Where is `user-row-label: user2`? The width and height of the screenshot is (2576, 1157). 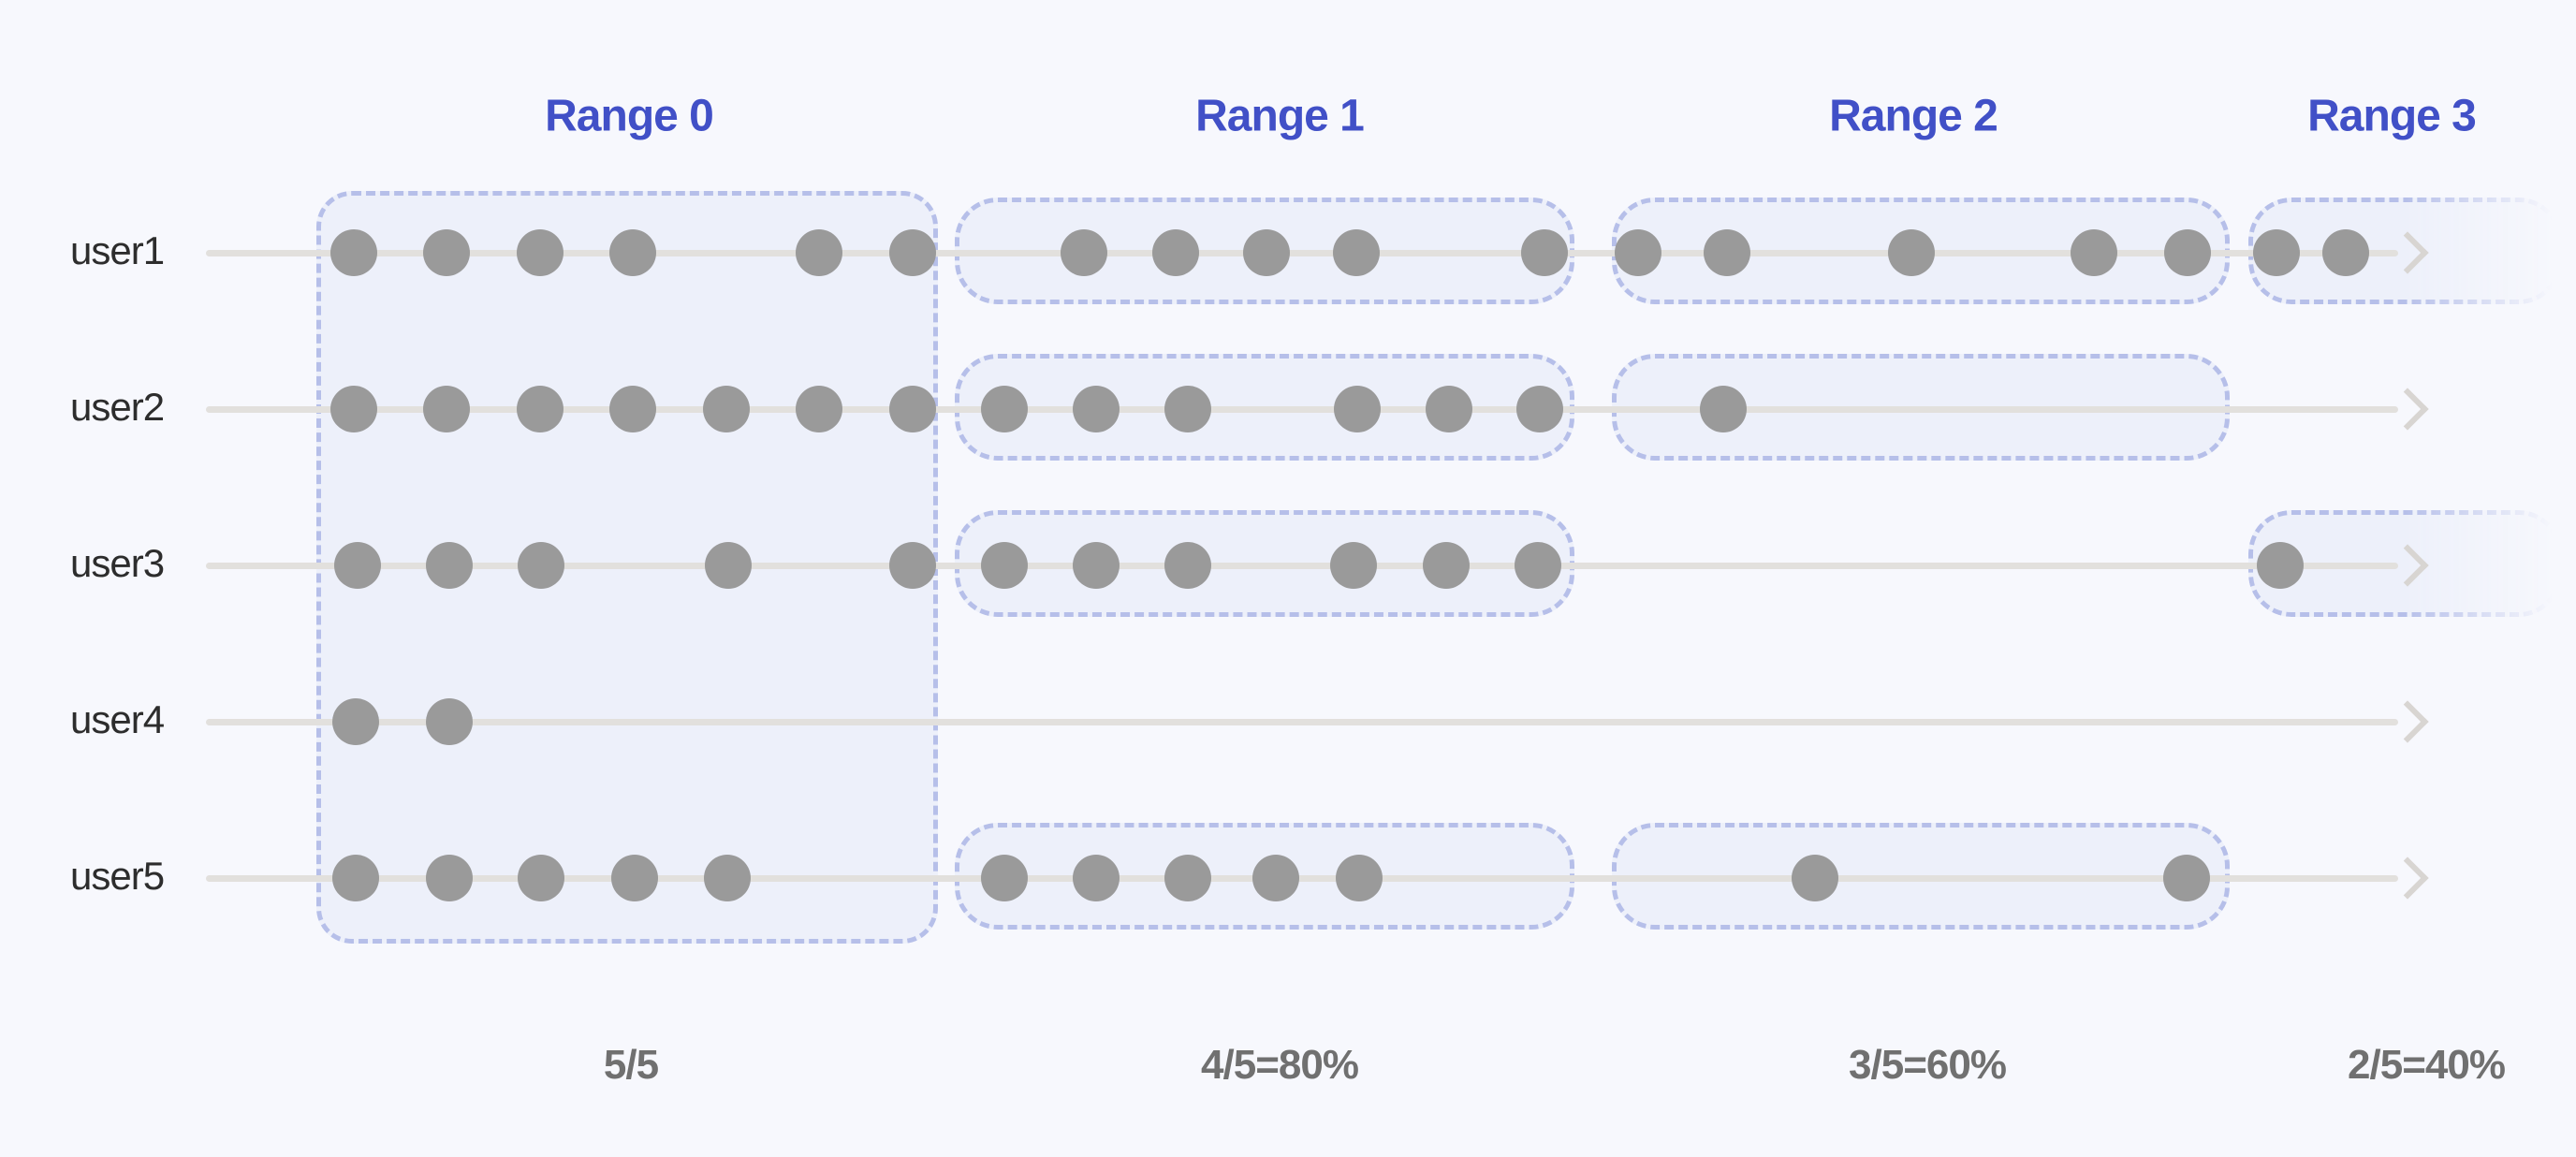 user-row-label: user2 is located at coordinates (117, 407).